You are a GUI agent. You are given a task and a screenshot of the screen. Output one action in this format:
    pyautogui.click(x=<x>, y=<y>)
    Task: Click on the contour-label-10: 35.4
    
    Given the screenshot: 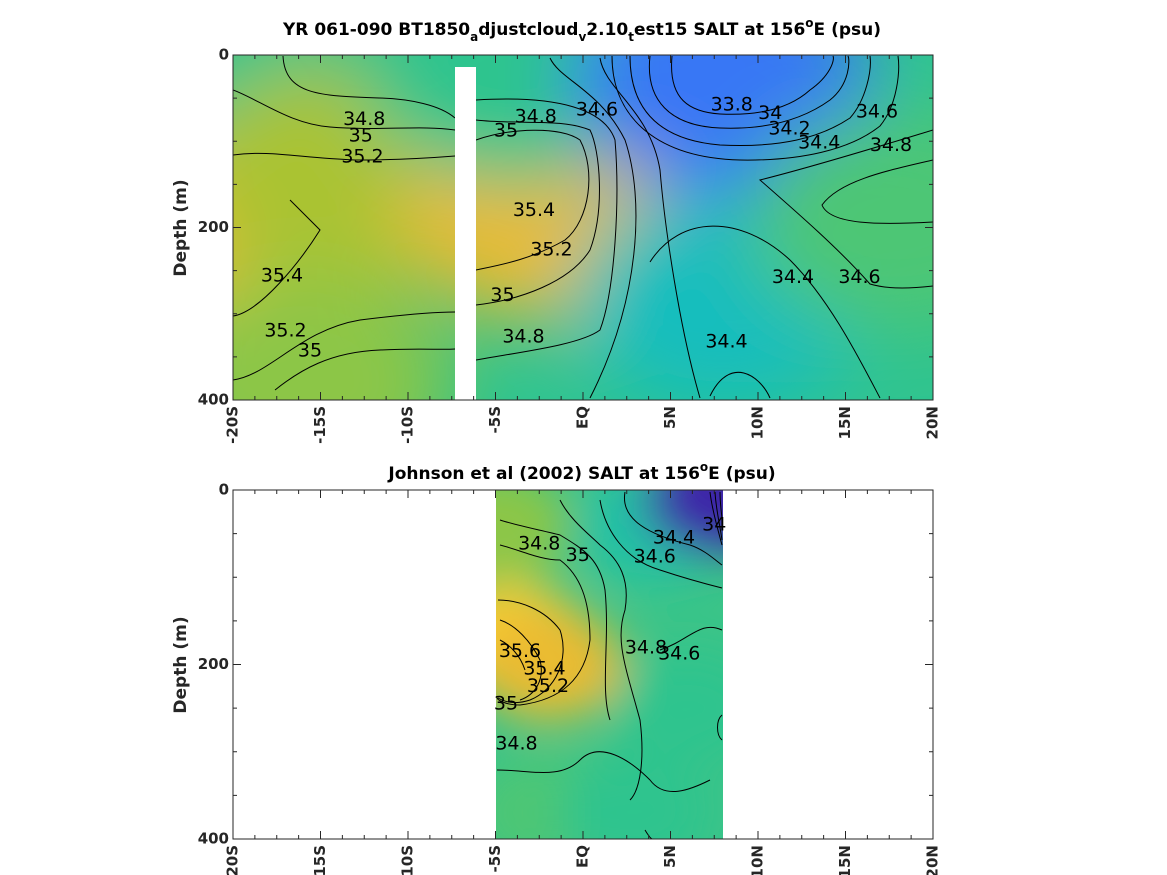 What is the action you would take?
    pyautogui.click(x=282, y=275)
    